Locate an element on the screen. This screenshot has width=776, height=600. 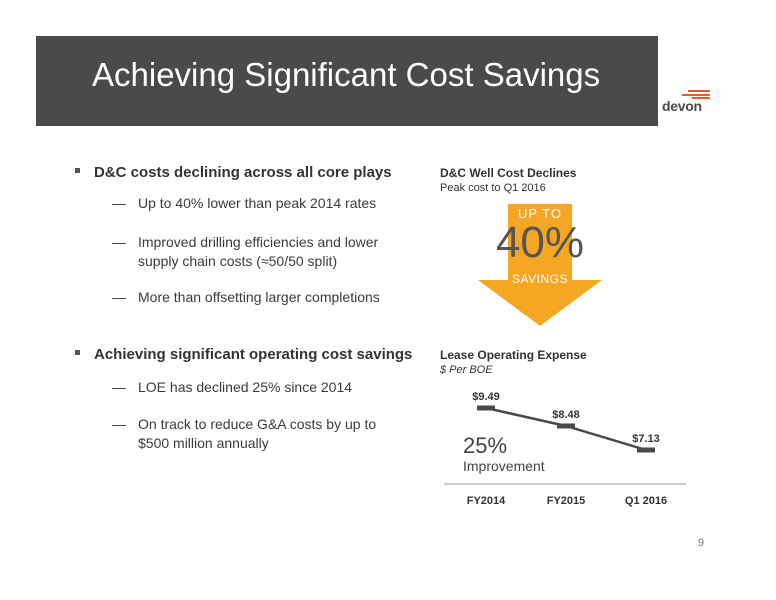
x-tick-label: Q1 2016 is located at coordinates (646, 501).